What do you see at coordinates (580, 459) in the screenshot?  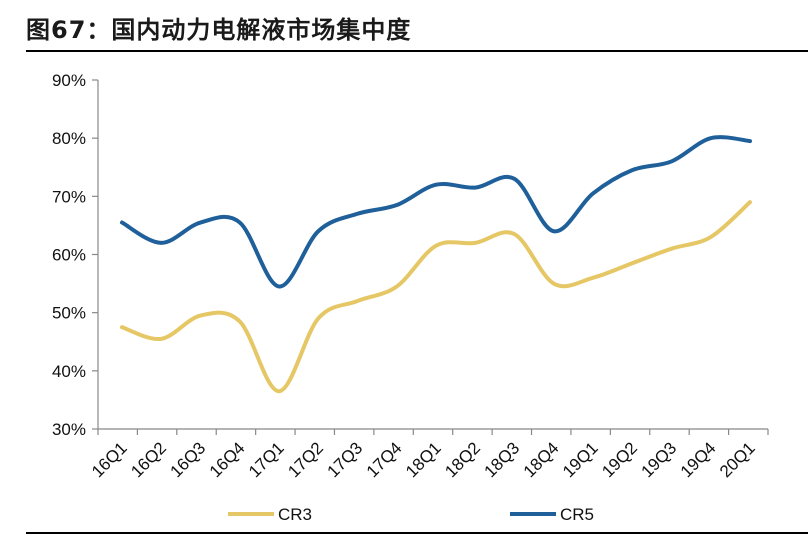 I see `x-tick-label: 19Q1` at bounding box center [580, 459].